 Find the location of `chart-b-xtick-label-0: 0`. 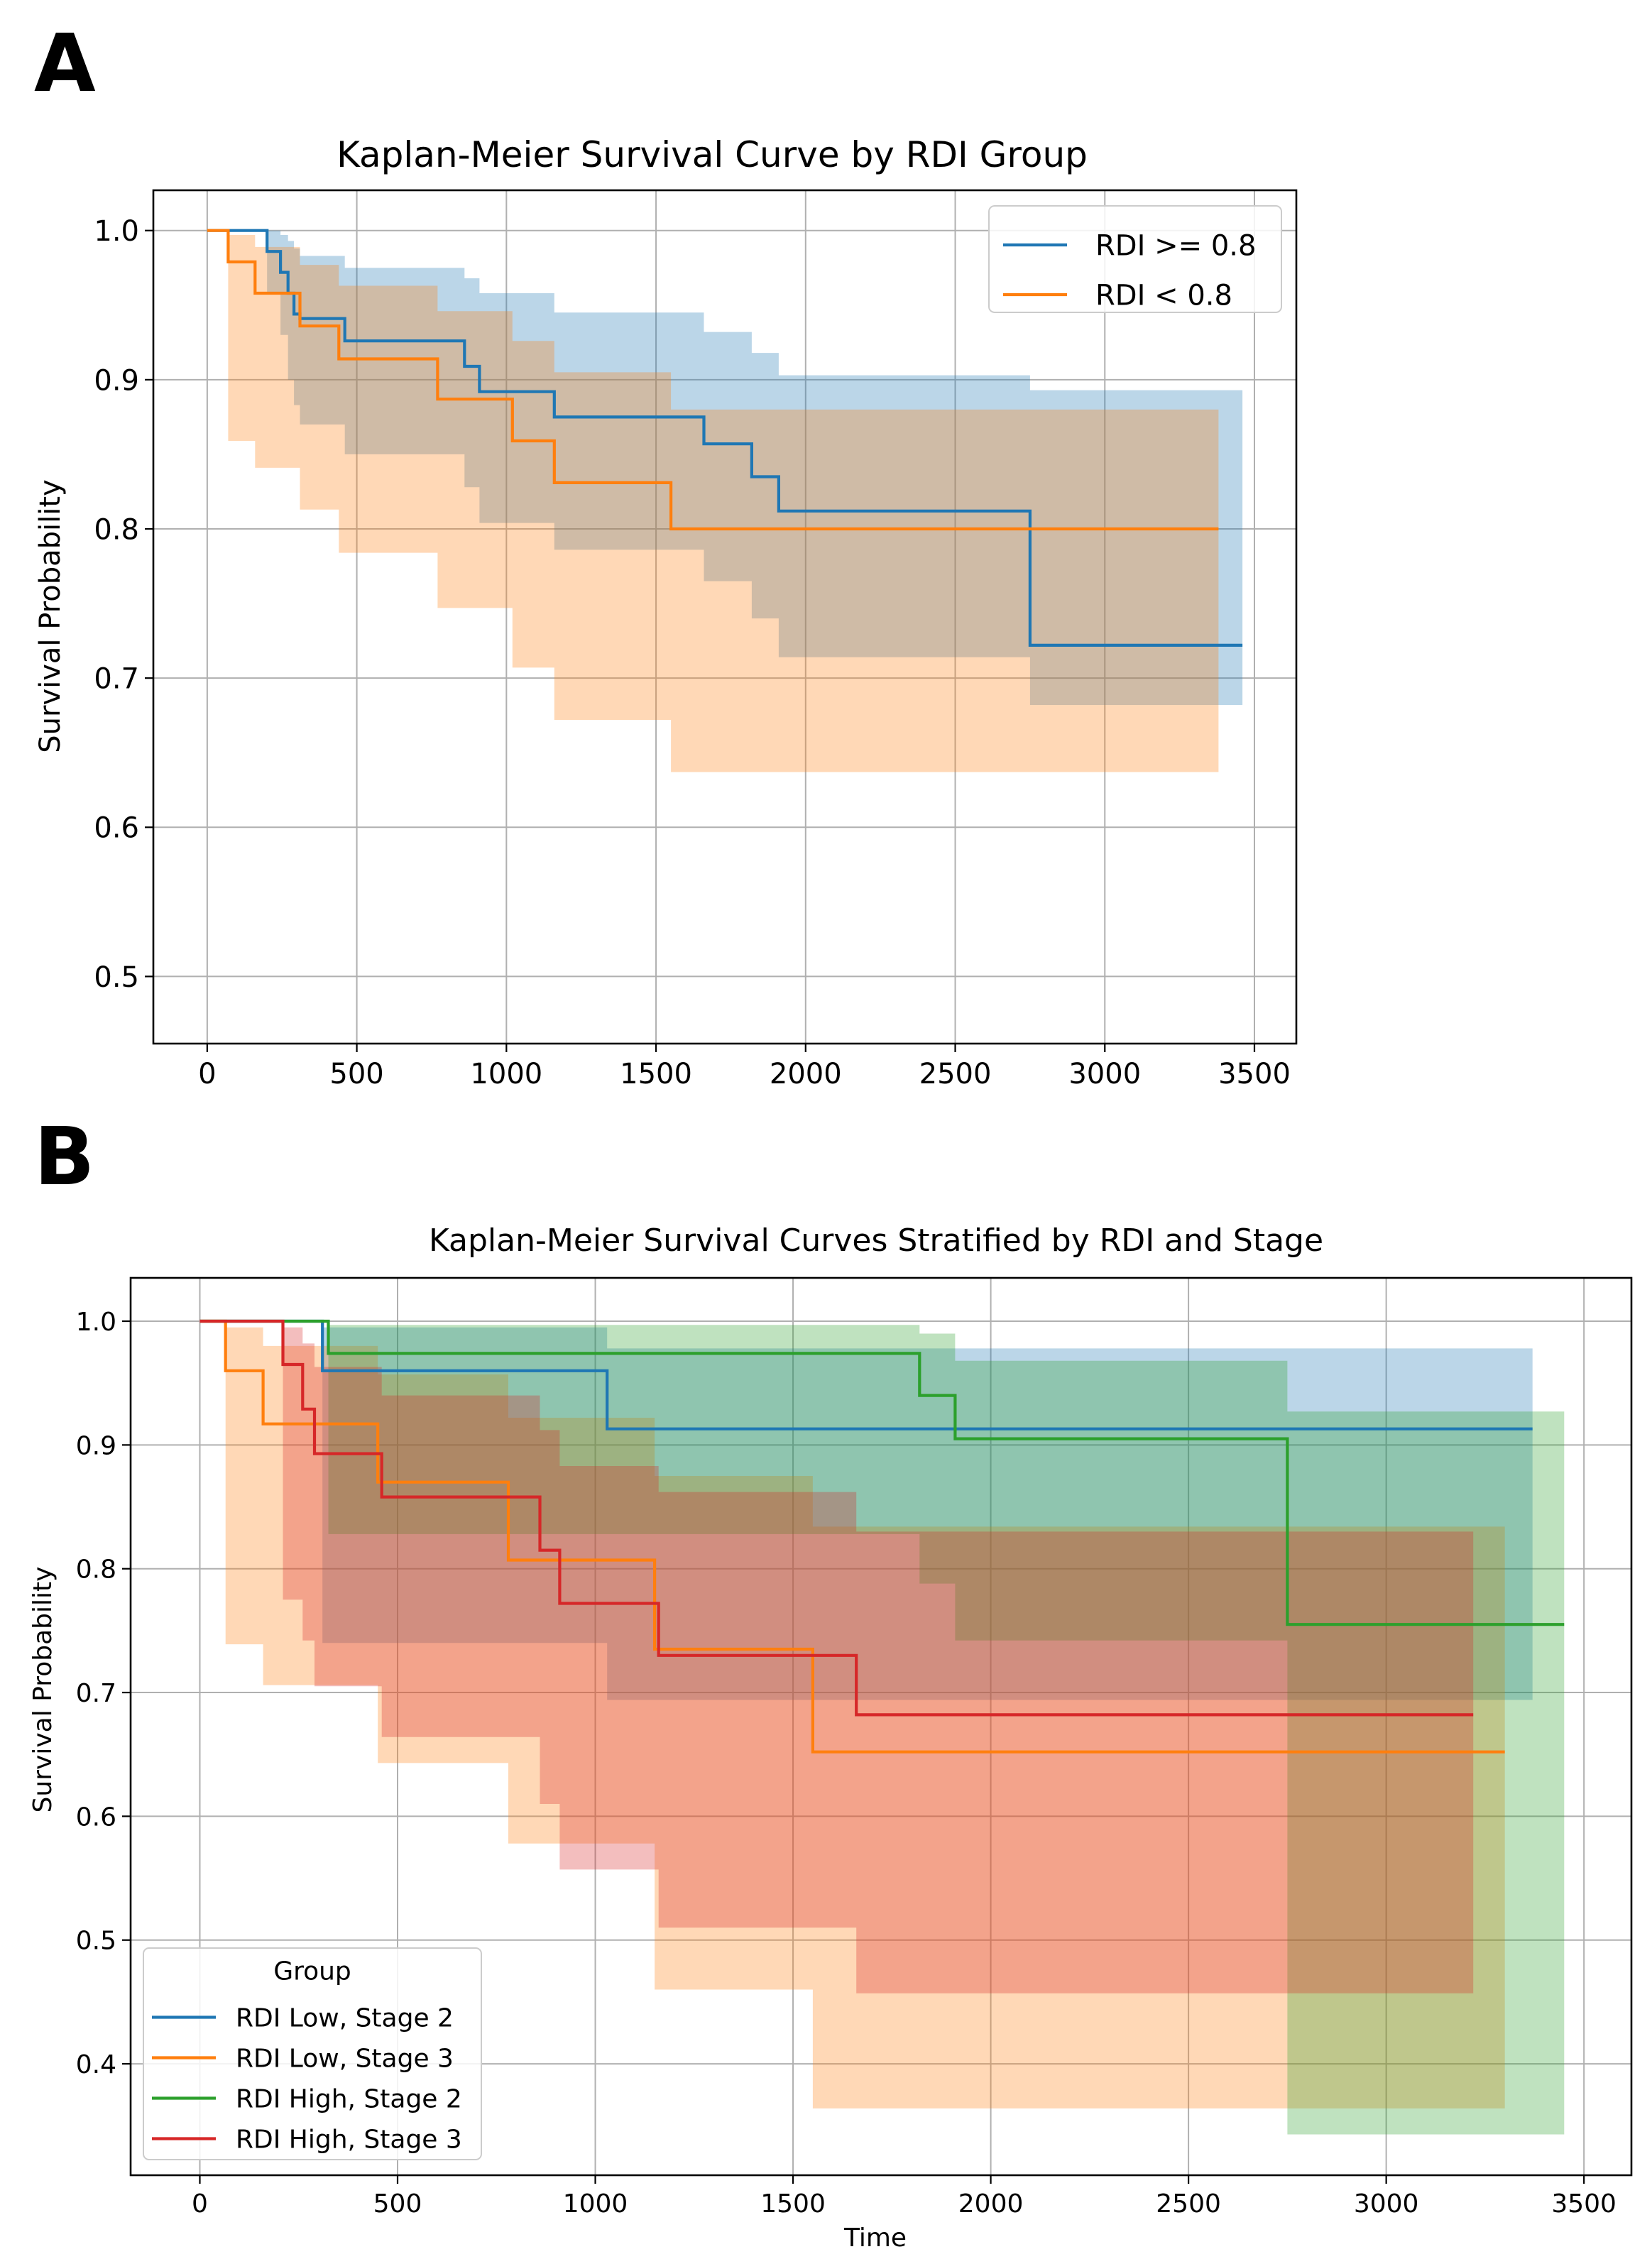

chart-b-xtick-label-0: 0 is located at coordinates (200, 2204).